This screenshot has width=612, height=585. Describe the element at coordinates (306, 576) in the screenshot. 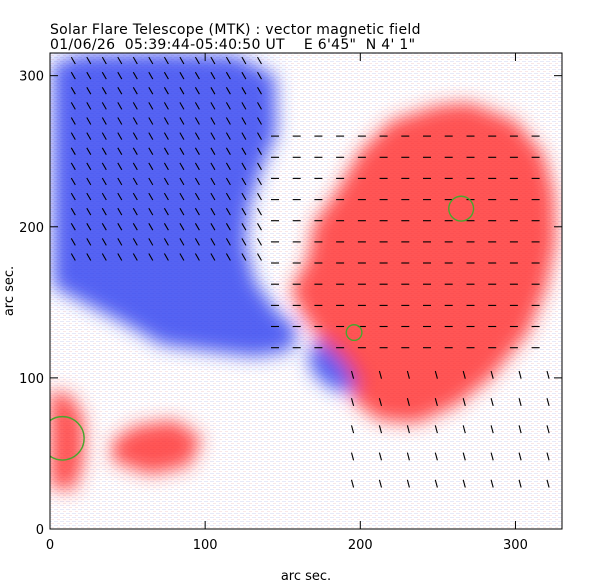

I see `x-axis-label: arc sec.` at that location.